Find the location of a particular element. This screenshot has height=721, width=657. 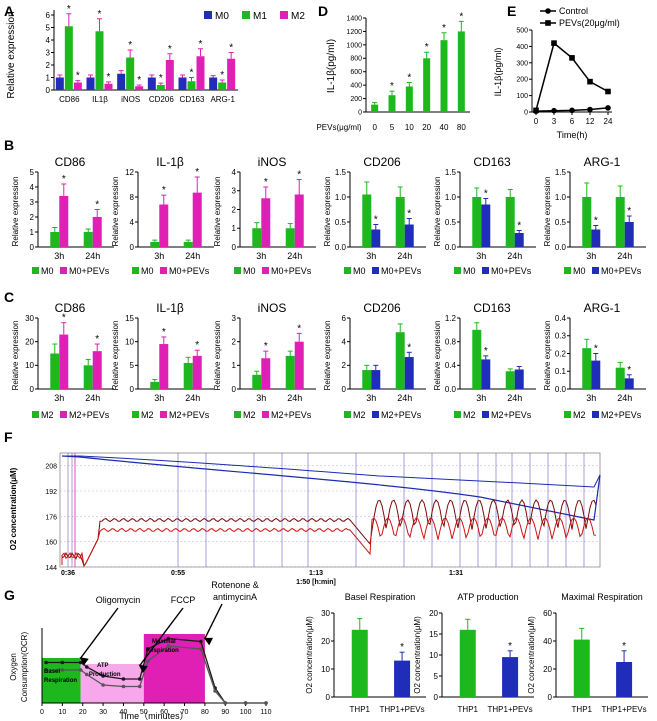

panel-e-y-tick-label: 400 is located at coordinates (522, 47).